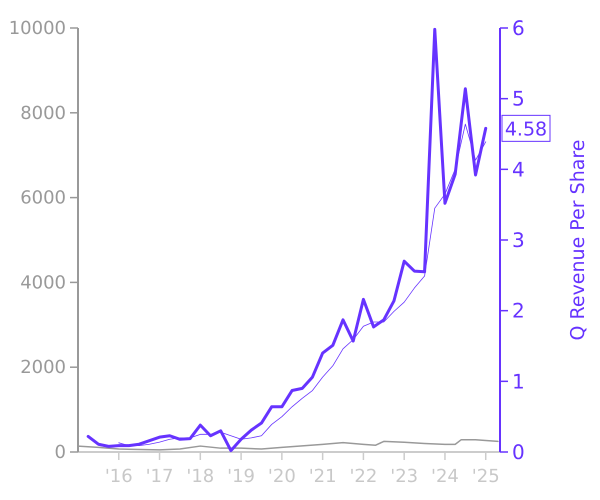  Describe the element at coordinates (518, 452) in the screenshot. I see `y2-tick-label: 0` at that location.